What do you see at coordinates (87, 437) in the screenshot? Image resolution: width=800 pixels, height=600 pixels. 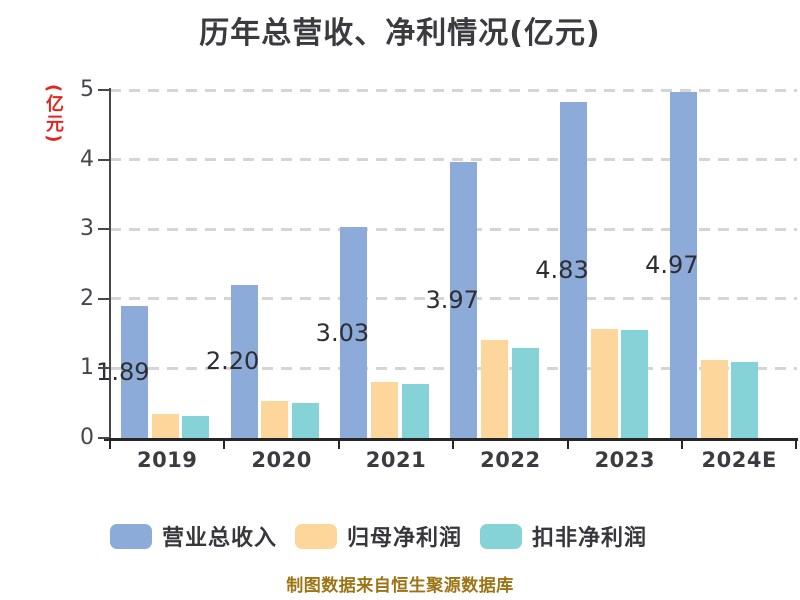 I see `y-tick-label: 0` at bounding box center [87, 437].